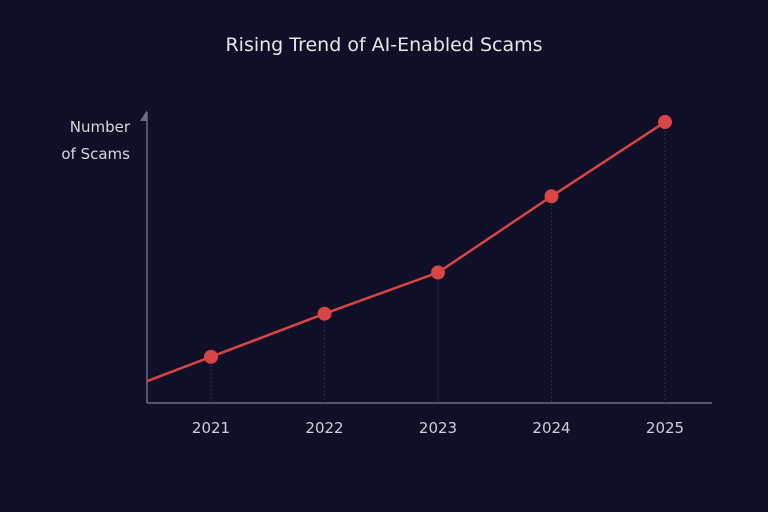  What do you see at coordinates (438, 428) in the screenshot?
I see `x-tick-label: 2023` at bounding box center [438, 428].